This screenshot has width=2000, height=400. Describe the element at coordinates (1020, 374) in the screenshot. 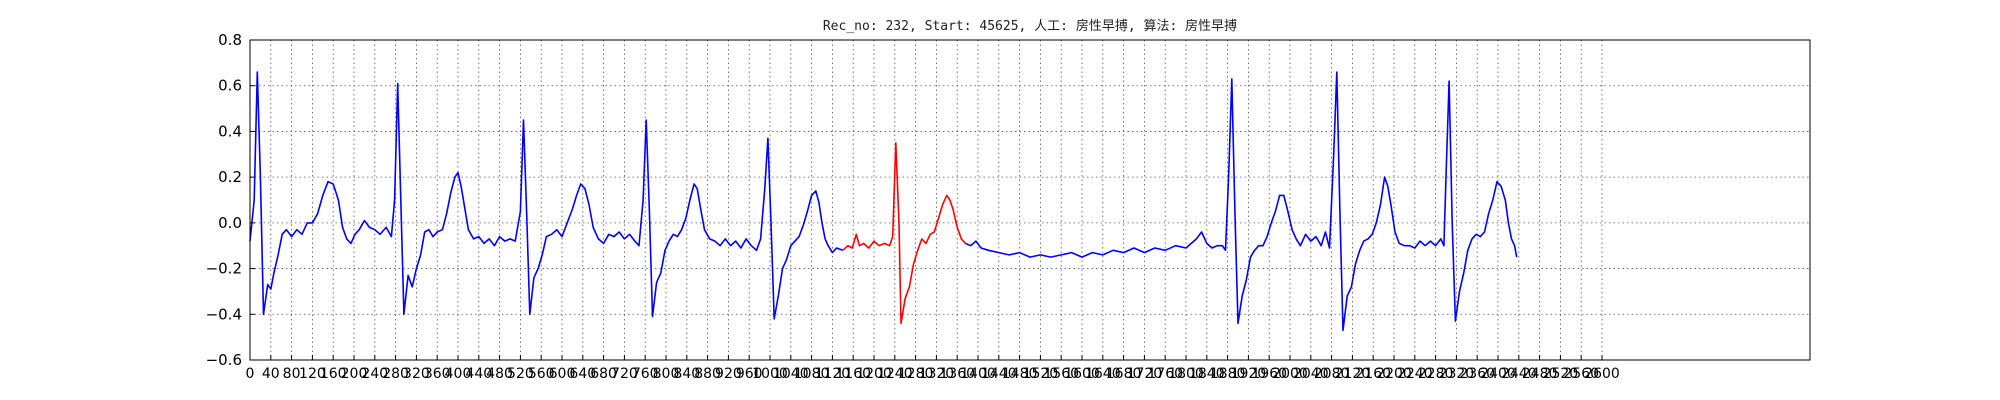

I see `x-tick-label: 1480` at that location.